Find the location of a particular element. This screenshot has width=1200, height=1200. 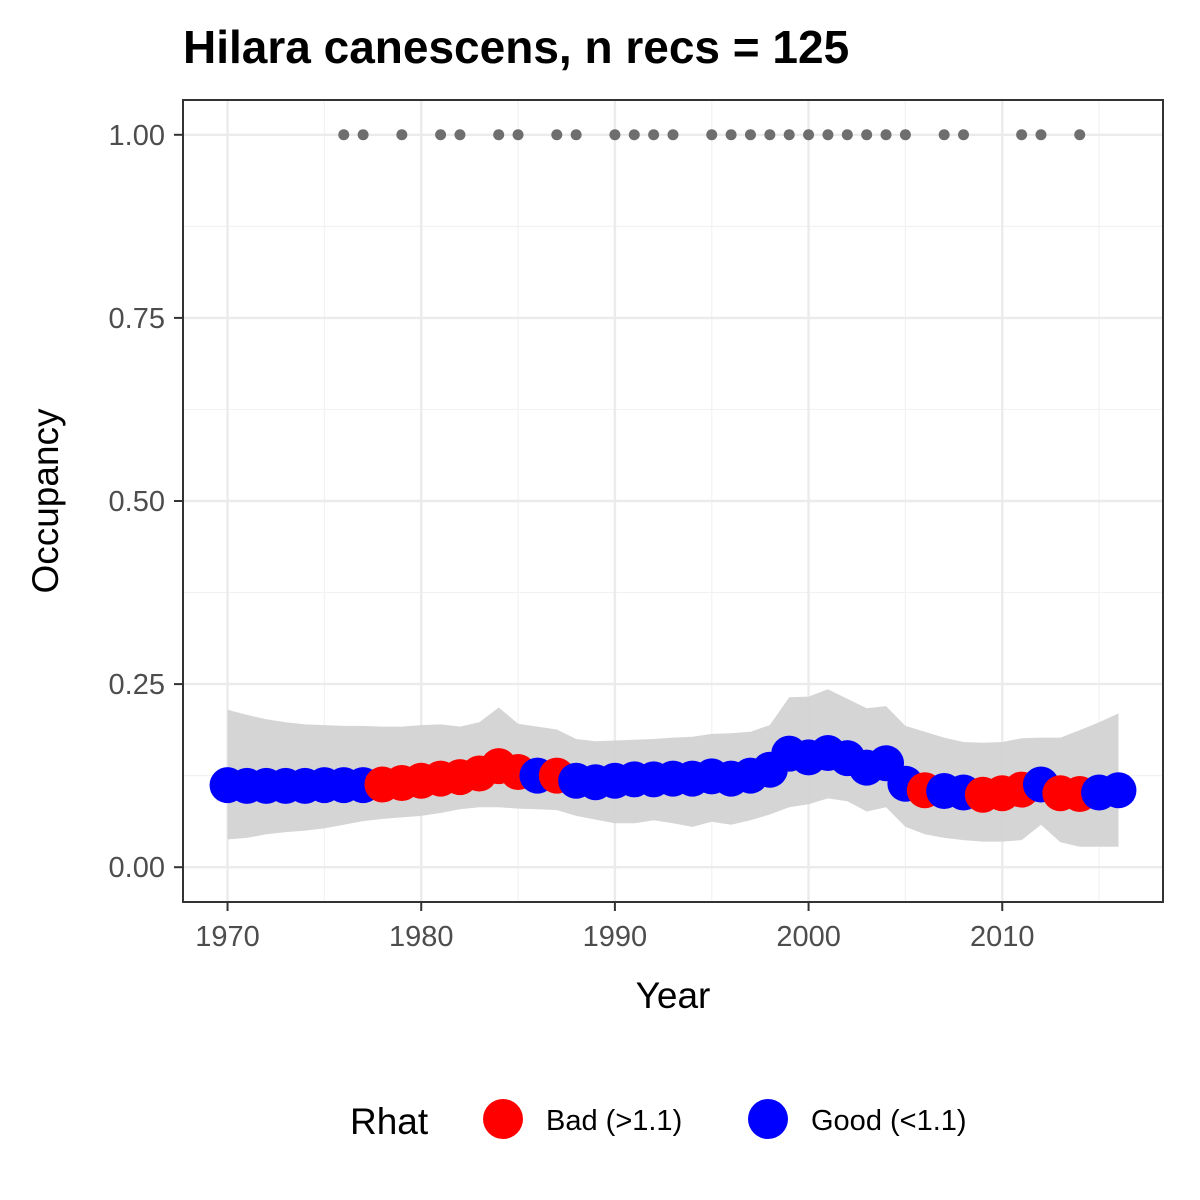

y-tick-label: 0.75 is located at coordinates (137, 319).